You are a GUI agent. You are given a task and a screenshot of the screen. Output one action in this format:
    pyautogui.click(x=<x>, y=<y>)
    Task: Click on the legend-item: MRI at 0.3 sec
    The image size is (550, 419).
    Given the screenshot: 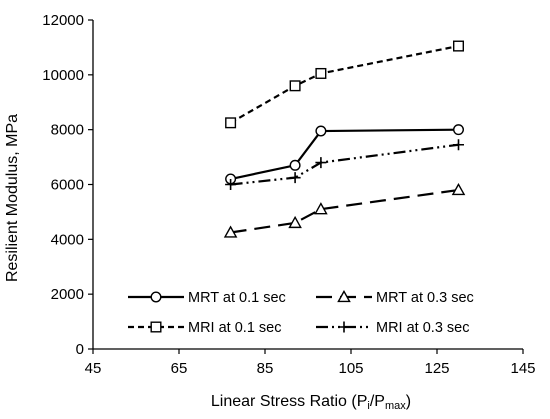 What is the action you would take?
    pyautogui.click(x=392, y=328)
    